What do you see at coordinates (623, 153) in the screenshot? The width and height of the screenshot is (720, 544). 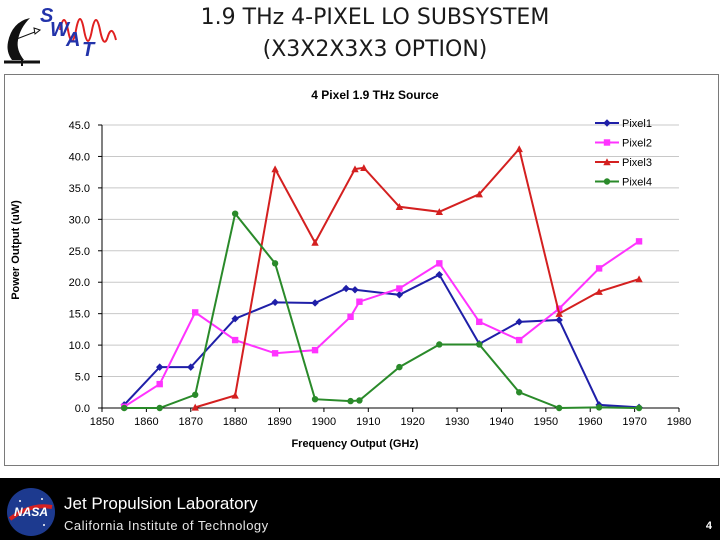 I see `legend: Pixel1 Pixel2 Pixel3 Pixel4` at bounding box center [623, 153].